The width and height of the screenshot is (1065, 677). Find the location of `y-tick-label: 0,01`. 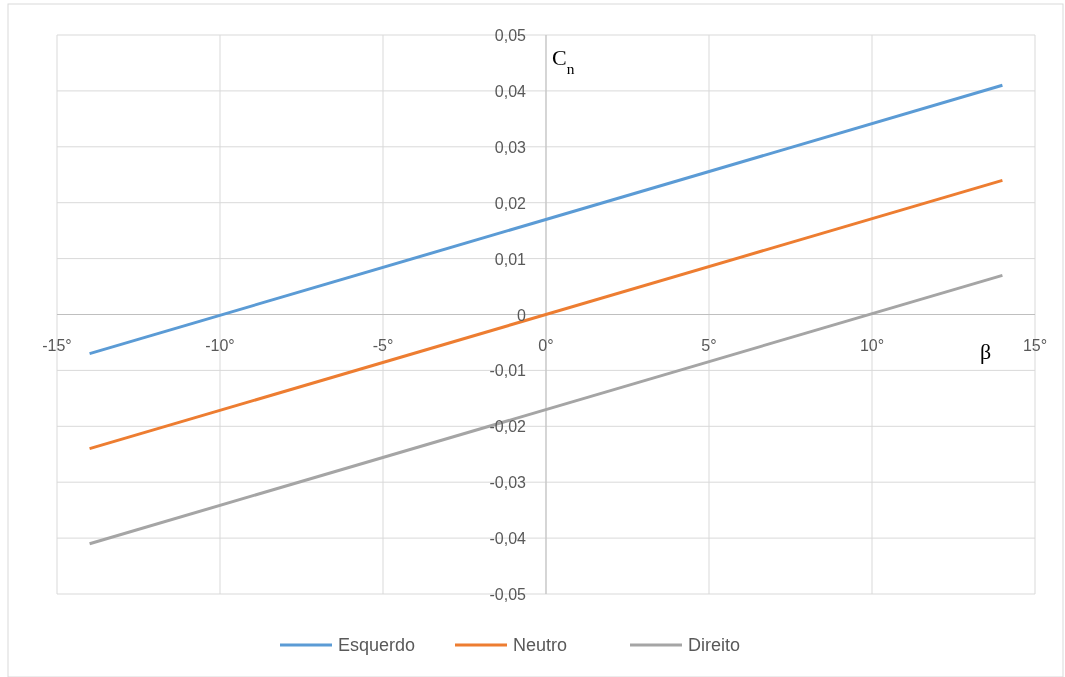

y-tick-label: 0,01 is located at coordinates (510, 259).